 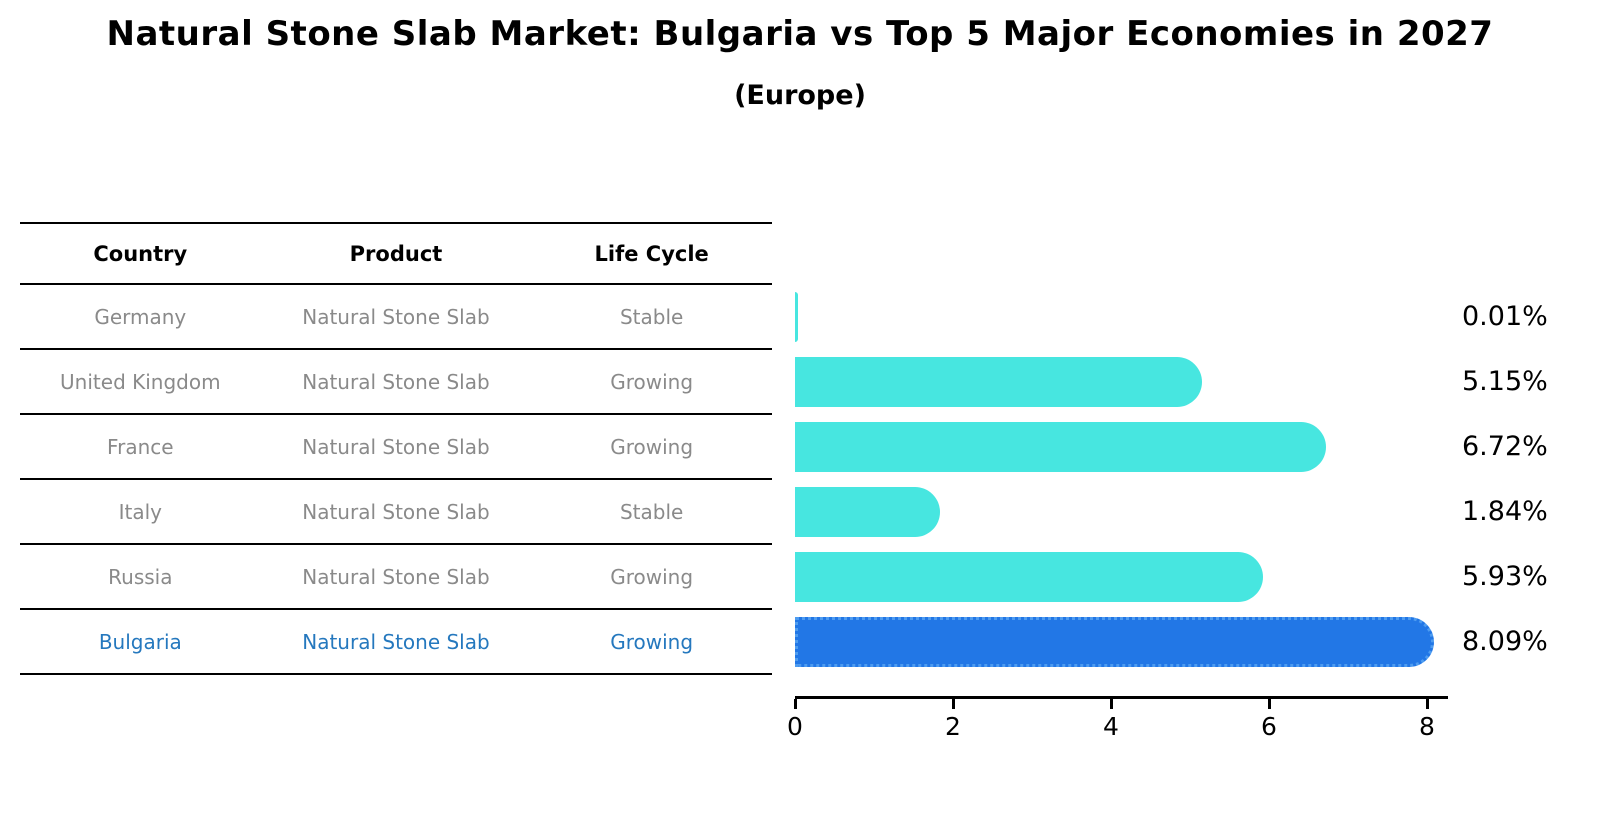 What do you see at coordinates (140, 576) in the screenshot?
I see `cell-country: Russia` at bounding box center [140, 576].